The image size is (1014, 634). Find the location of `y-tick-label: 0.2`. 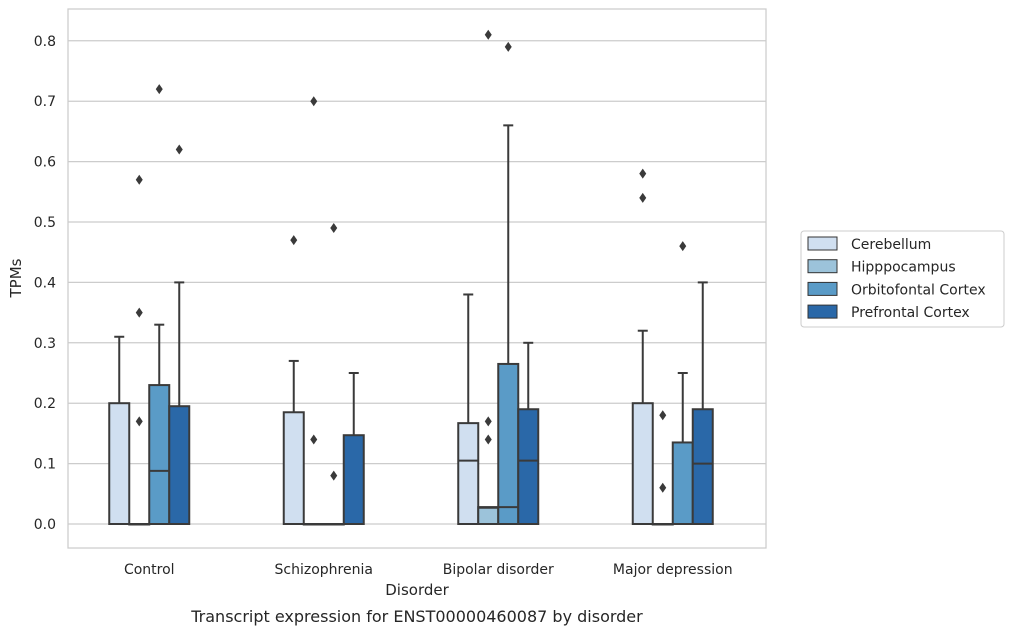

y-tick-label: 0.2 is located at coordinates (45, 404).